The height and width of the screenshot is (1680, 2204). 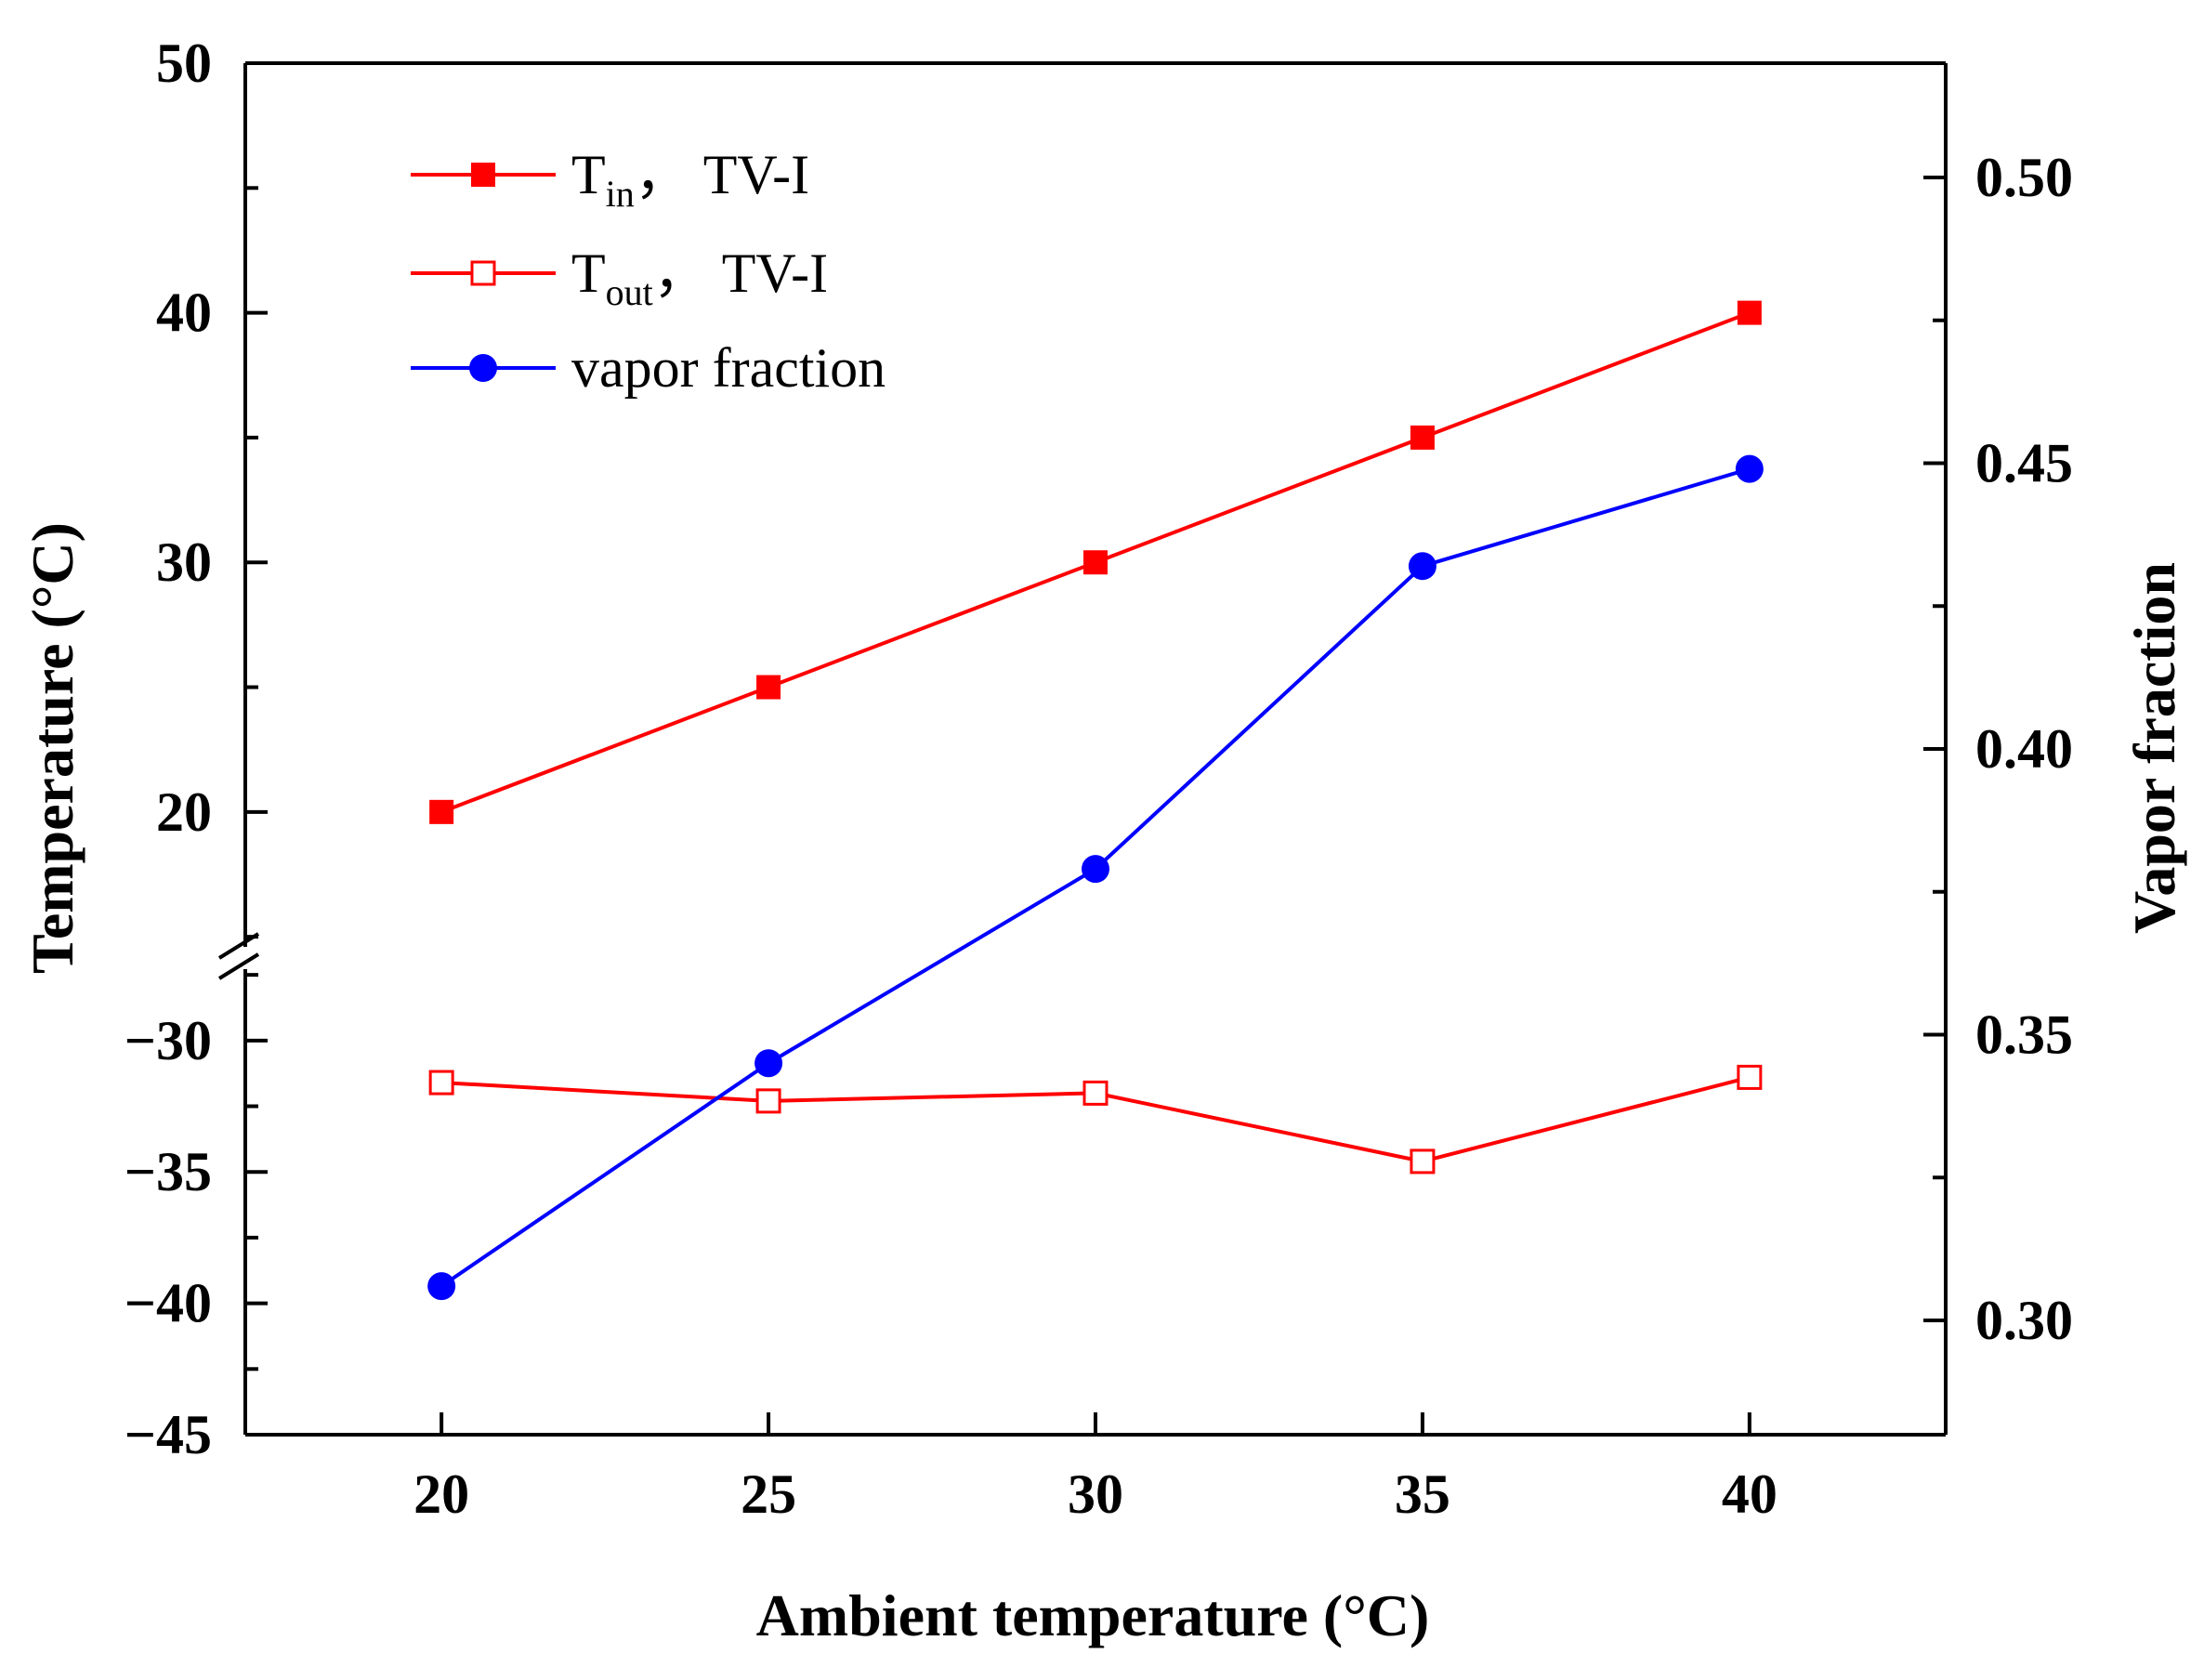 What do you see at coordinates (699, 278) in the screenshot?
I see `legend-label-2: Tout， TV-I` at bounding box center [699, 278].